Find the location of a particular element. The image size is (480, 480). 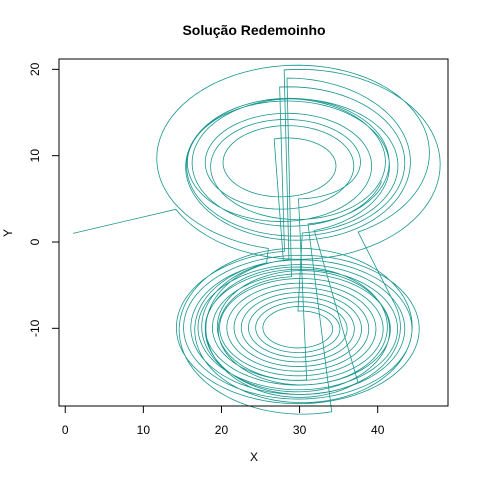

y-tick-label: -10 is located at coordinates (35, 328).